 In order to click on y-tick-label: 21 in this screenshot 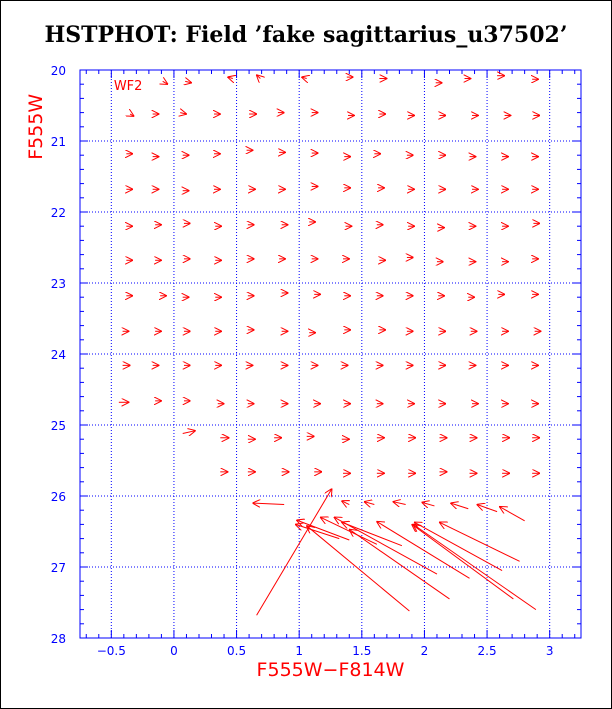, I will do `click(58, 142)`.